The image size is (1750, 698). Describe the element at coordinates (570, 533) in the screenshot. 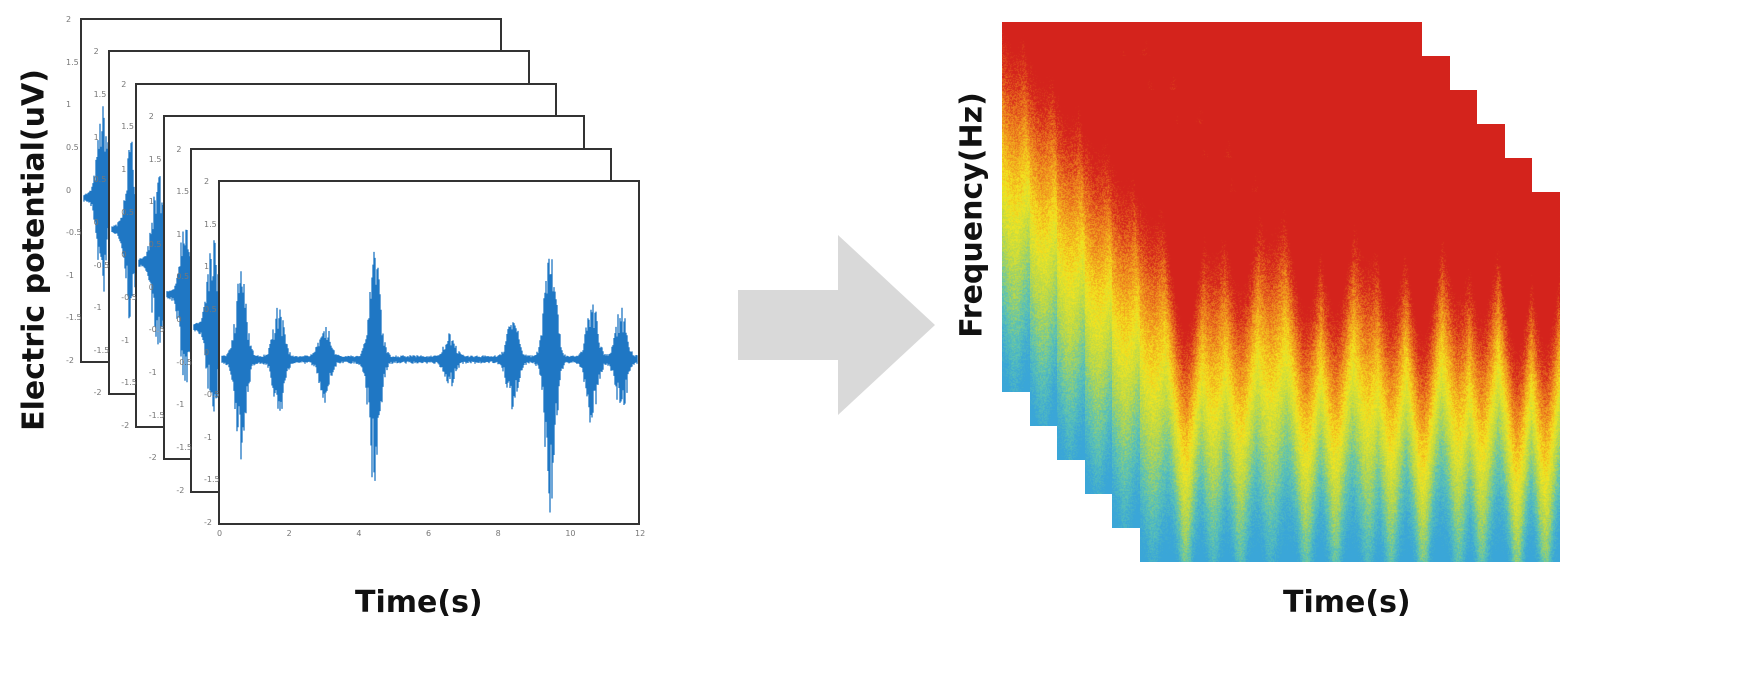

I see `x-tick-label: 10` at that location.